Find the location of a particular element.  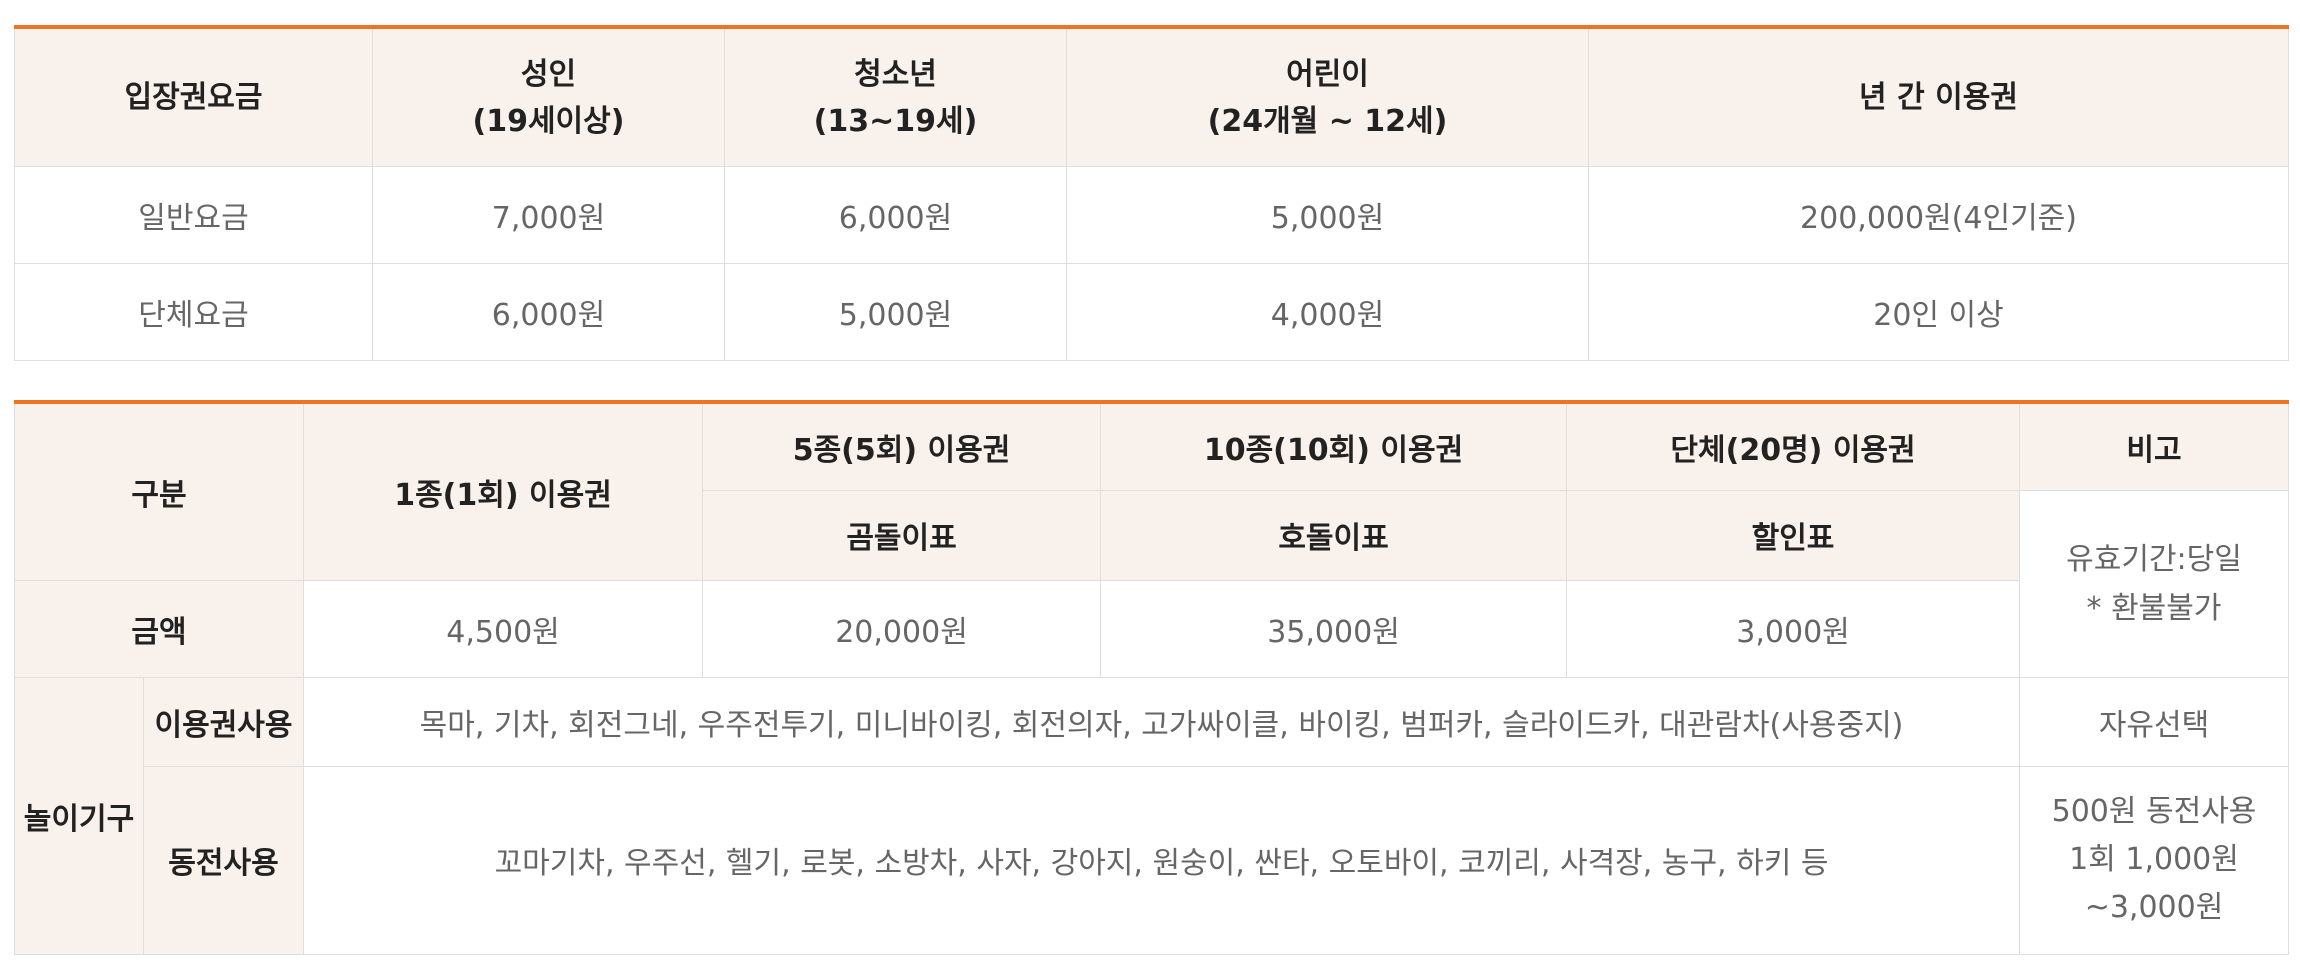

general-child-price: 5,000원 is located at coordinates (1327, 215).